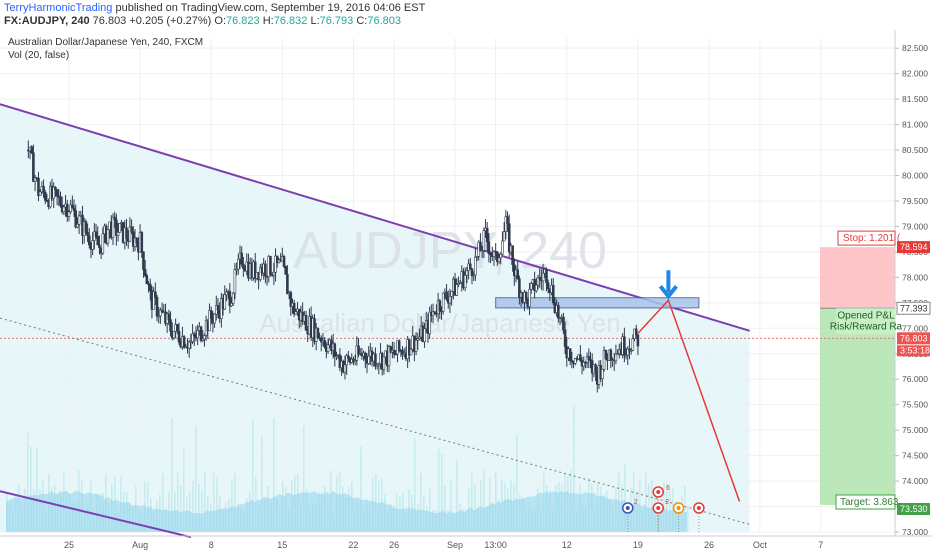 The height and width of the screenshot is (555, 932). Describe the element at coordinates (109, 21) in the screenshot. I see `last-price: 76.803` at that location.